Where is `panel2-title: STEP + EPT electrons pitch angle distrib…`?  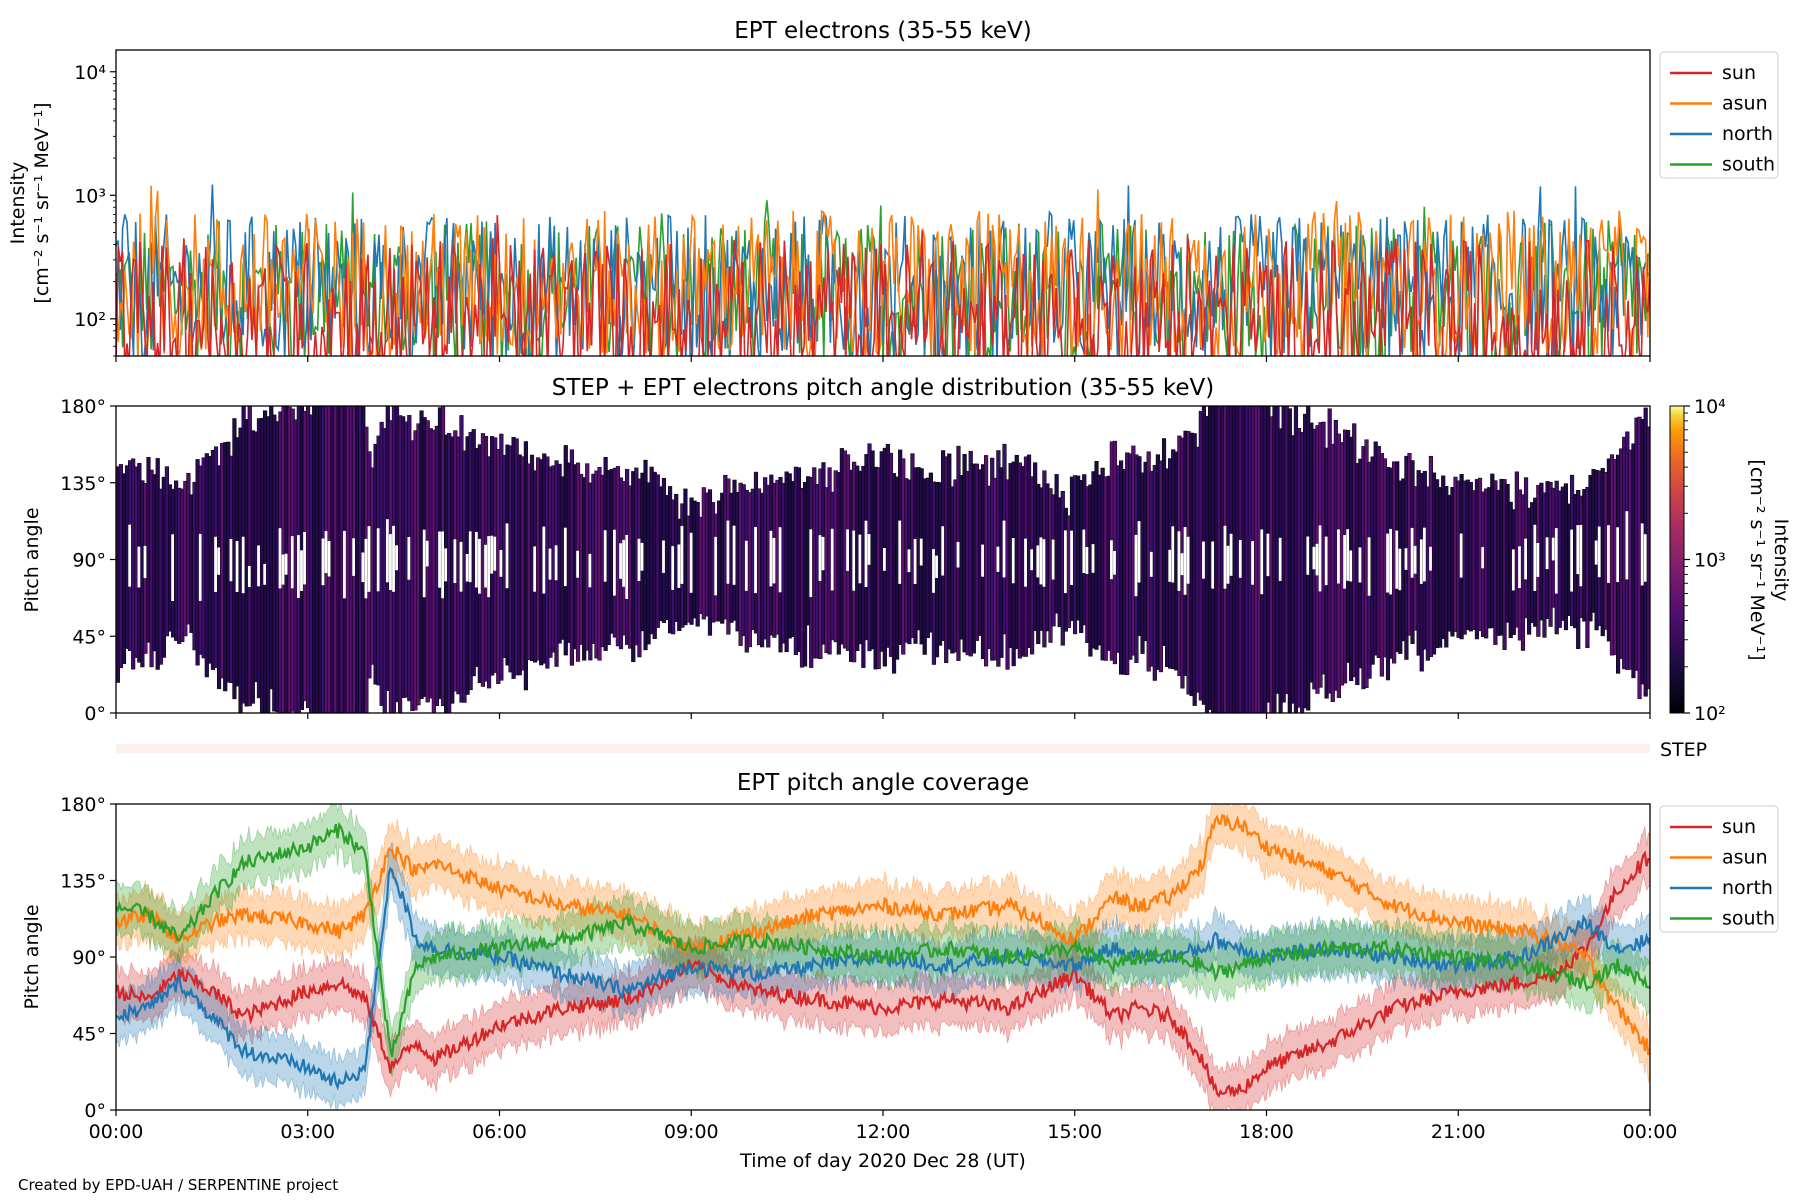 panel2-title: STEP + EPT electrons pitch angle distrib… is located at coordinates (883, 388).